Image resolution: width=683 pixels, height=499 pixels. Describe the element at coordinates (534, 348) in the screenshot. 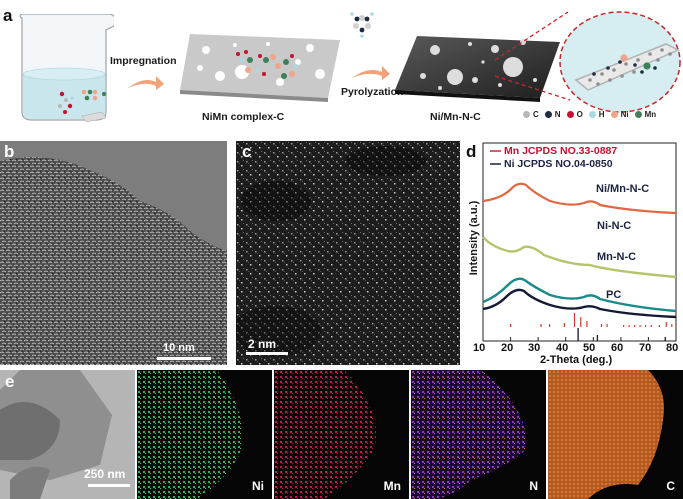

I see `x-tick: 30` at that location.